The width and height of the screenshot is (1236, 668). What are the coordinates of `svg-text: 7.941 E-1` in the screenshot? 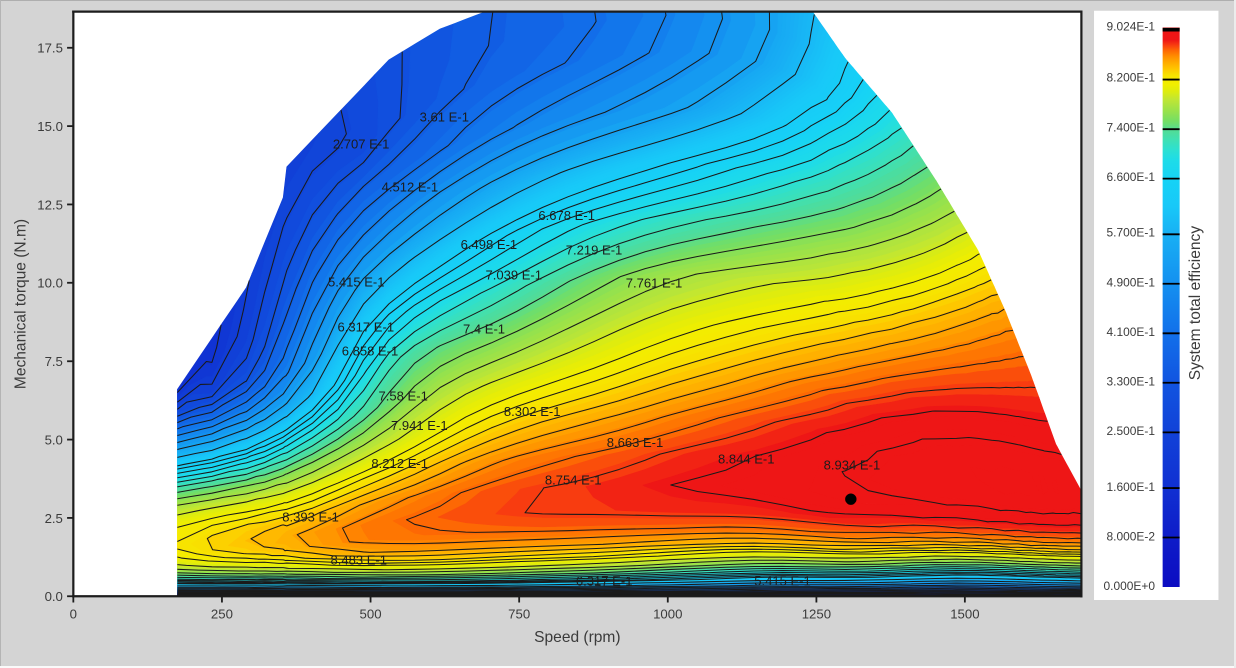 It's located at (419, 425).